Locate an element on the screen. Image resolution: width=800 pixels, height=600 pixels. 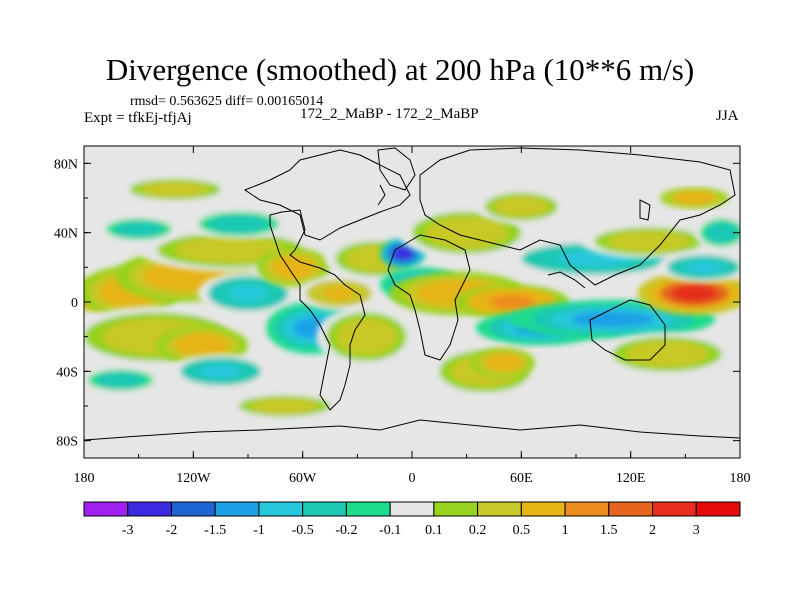
x-tick-label: 120E is located at coordinates (631, 478).